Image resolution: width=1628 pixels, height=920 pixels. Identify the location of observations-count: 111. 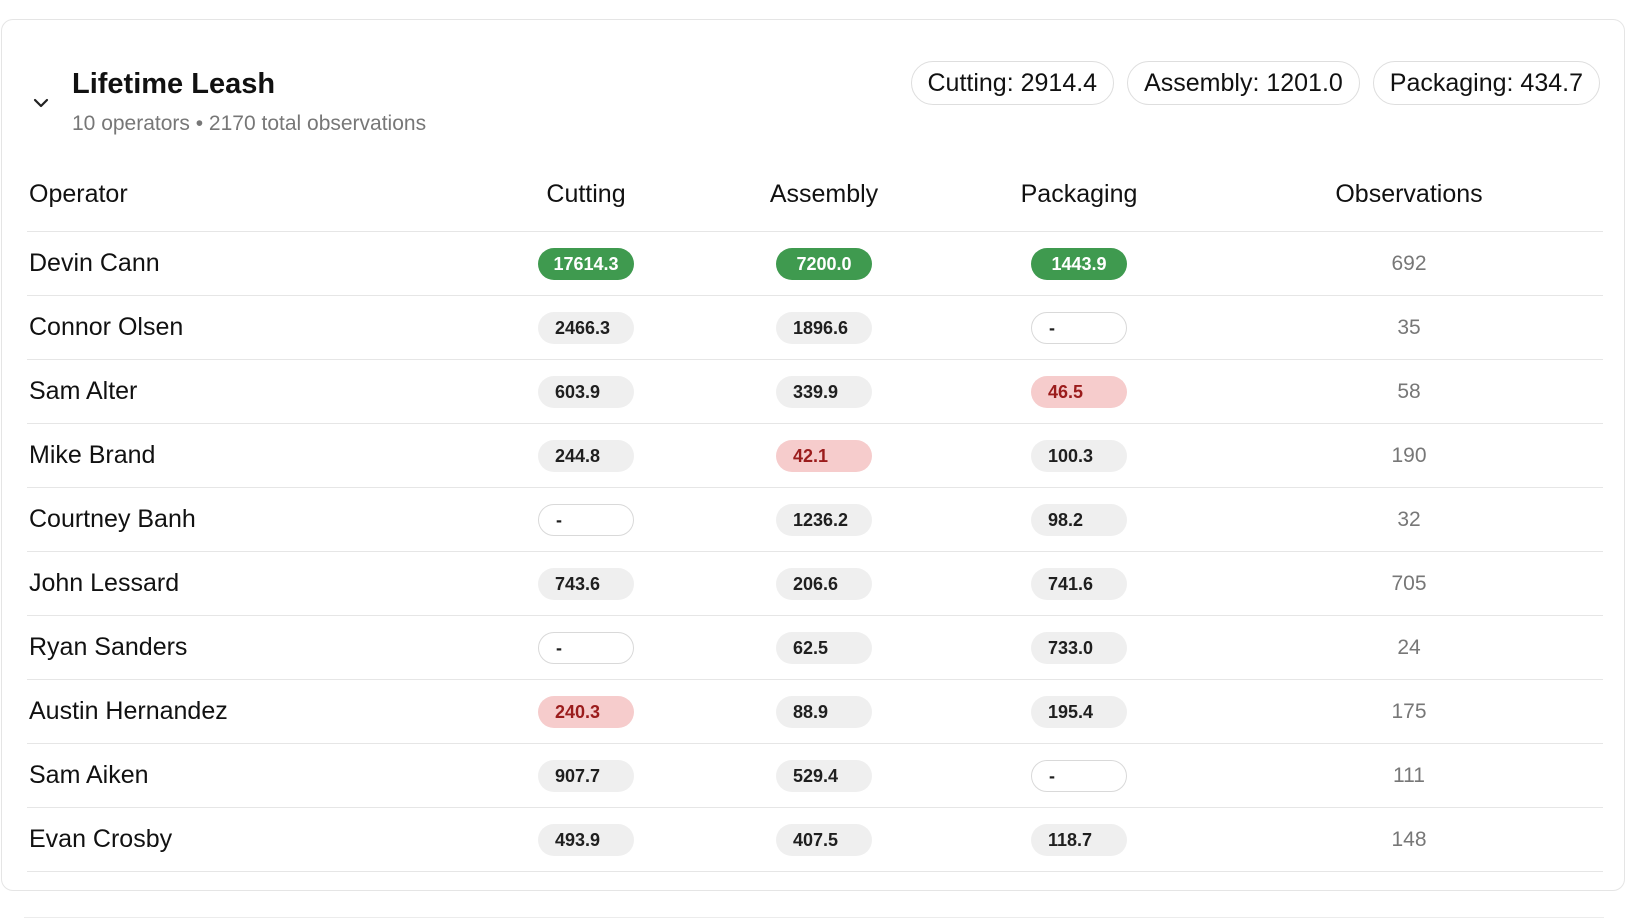
(1409, 775).